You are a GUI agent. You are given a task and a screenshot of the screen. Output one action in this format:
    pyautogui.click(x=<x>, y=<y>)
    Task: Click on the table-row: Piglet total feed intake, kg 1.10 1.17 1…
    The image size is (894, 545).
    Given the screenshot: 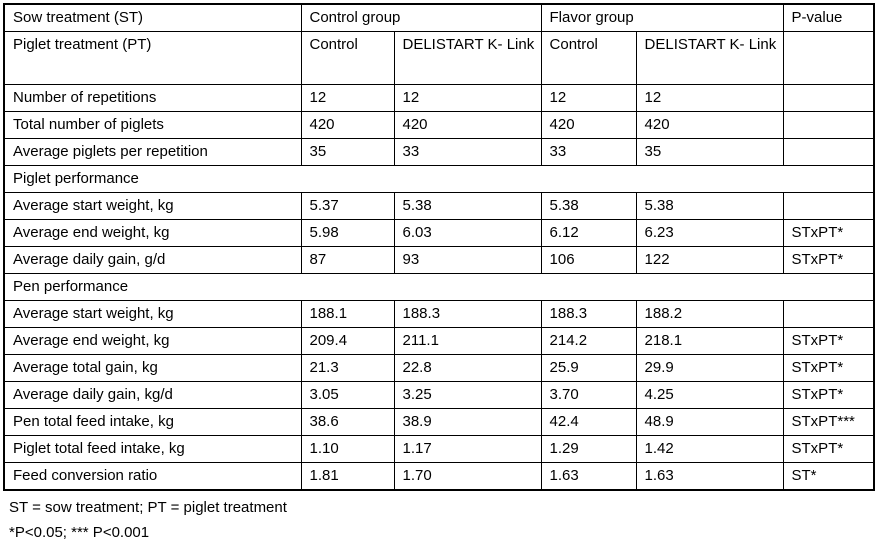 What is the action you would take?
    pyautogui.click(x=439, y=449)
    